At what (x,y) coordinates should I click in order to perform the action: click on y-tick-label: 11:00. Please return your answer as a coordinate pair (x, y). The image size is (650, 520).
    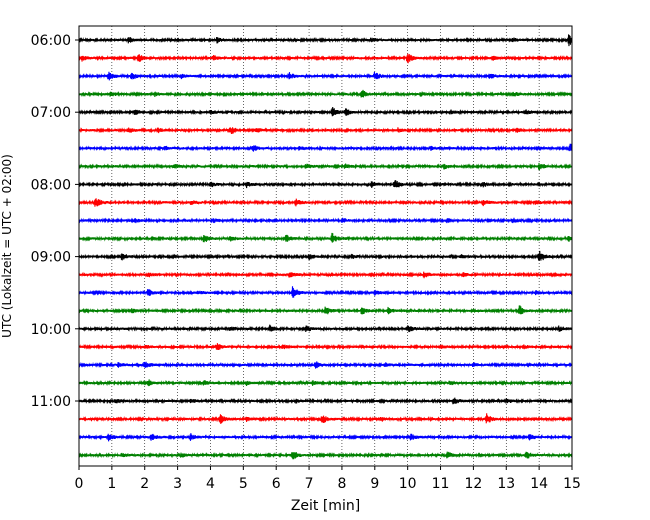
    Looking at the image, I should click on (51, 402).